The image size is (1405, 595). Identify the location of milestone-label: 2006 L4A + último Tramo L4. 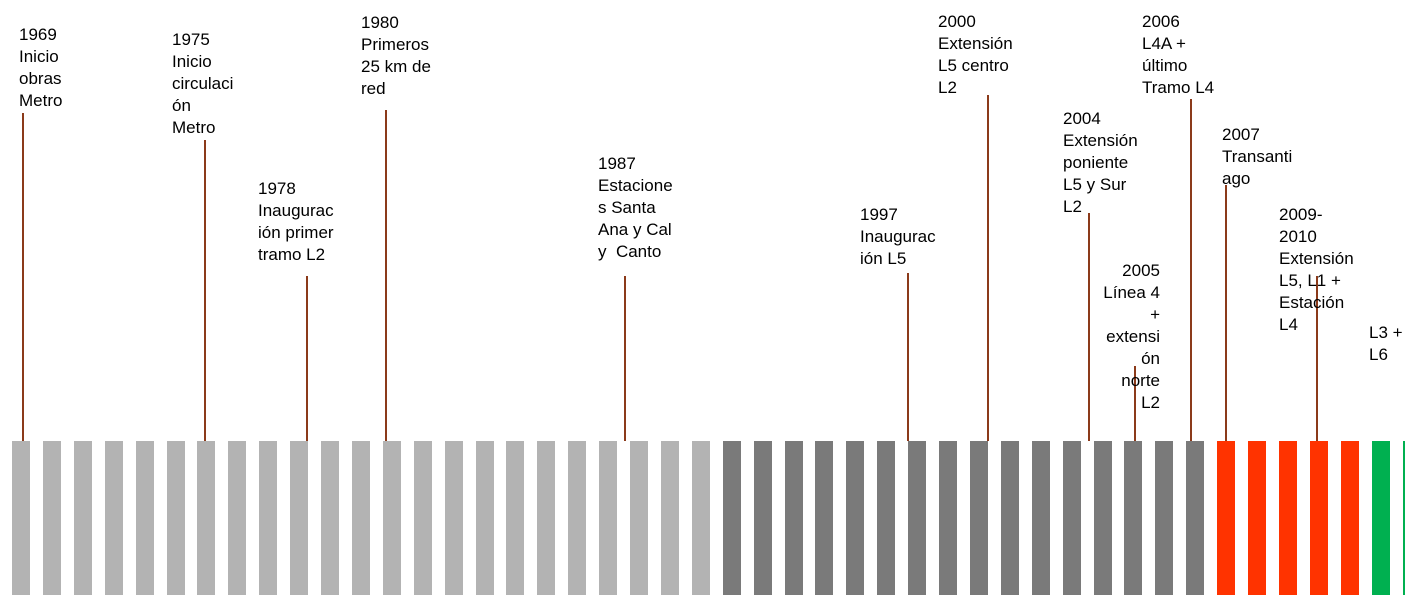
(1178, 54).